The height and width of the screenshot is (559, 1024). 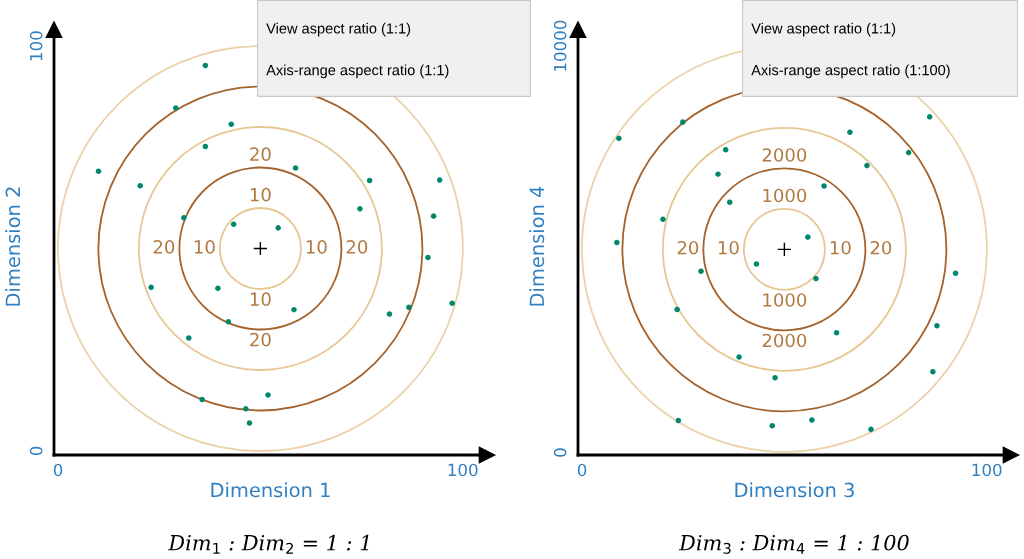 What do you see at coordinates (794, 490) in the screenshot?
I see `x-axis-title: Dimension 3` at bounding box center [794, 490].